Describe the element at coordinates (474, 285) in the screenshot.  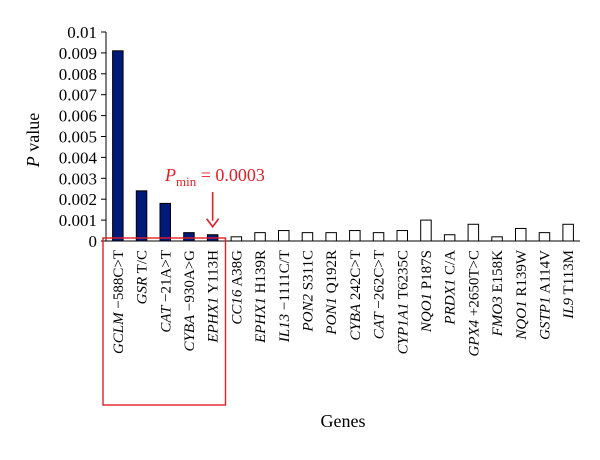
I see `variant-name: +2650T>C` at that location.